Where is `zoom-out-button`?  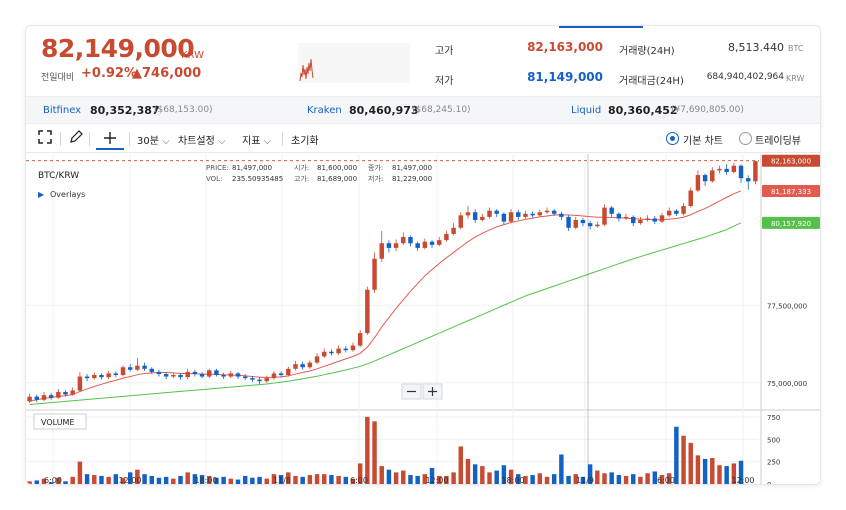
zoom-out-button is located at coordinates (411, 391).